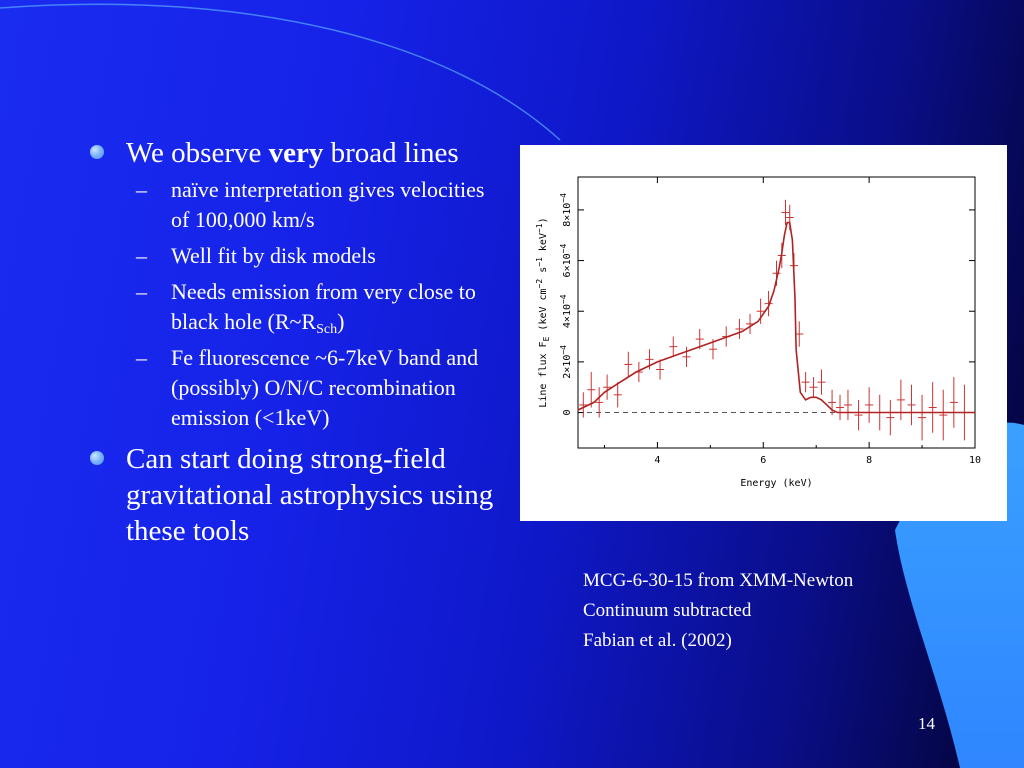 The height and width of the screenshot is (768, 1024). I want to click on y-tick-label: 8×10−4, so click(566, 210).